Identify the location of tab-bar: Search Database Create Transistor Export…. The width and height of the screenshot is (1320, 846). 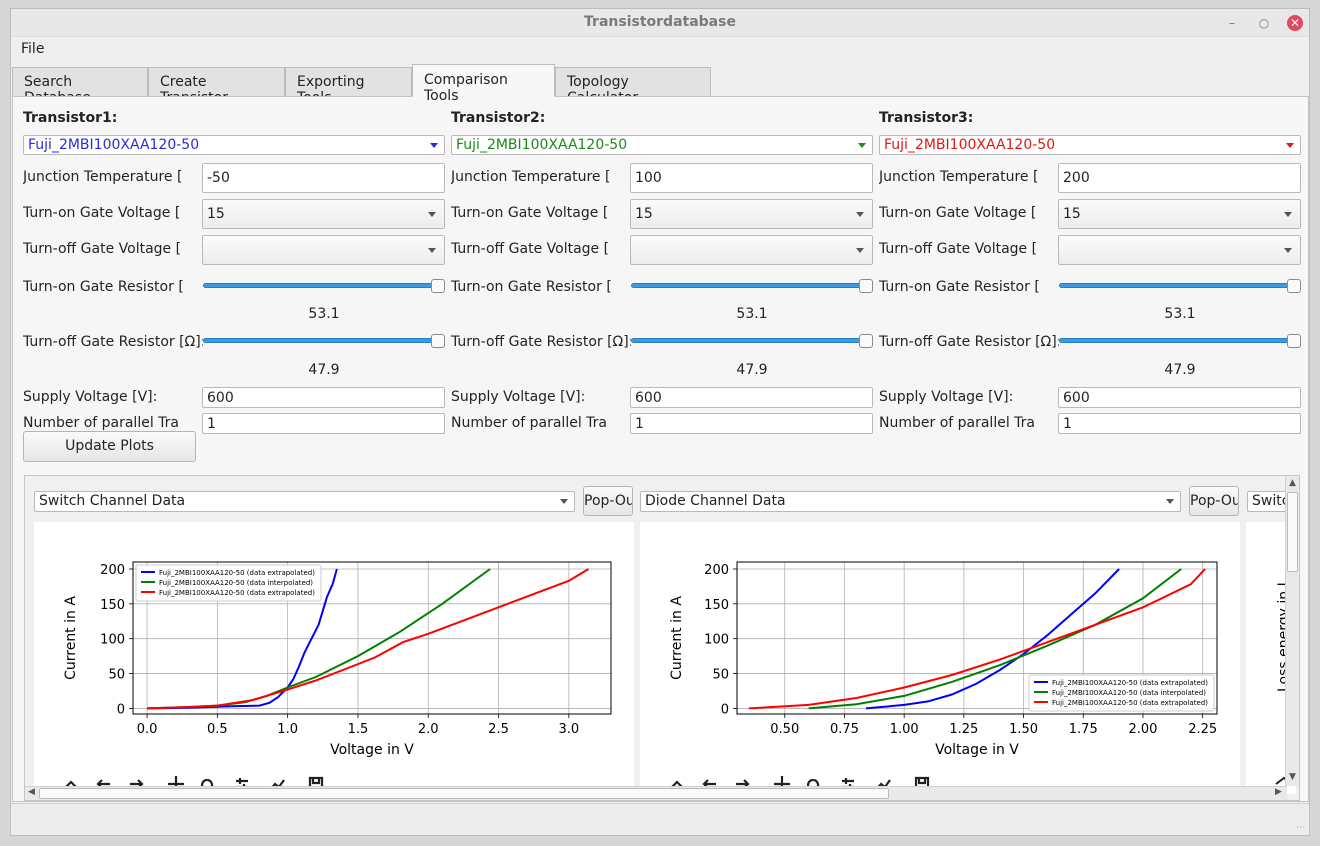
(660, 85).